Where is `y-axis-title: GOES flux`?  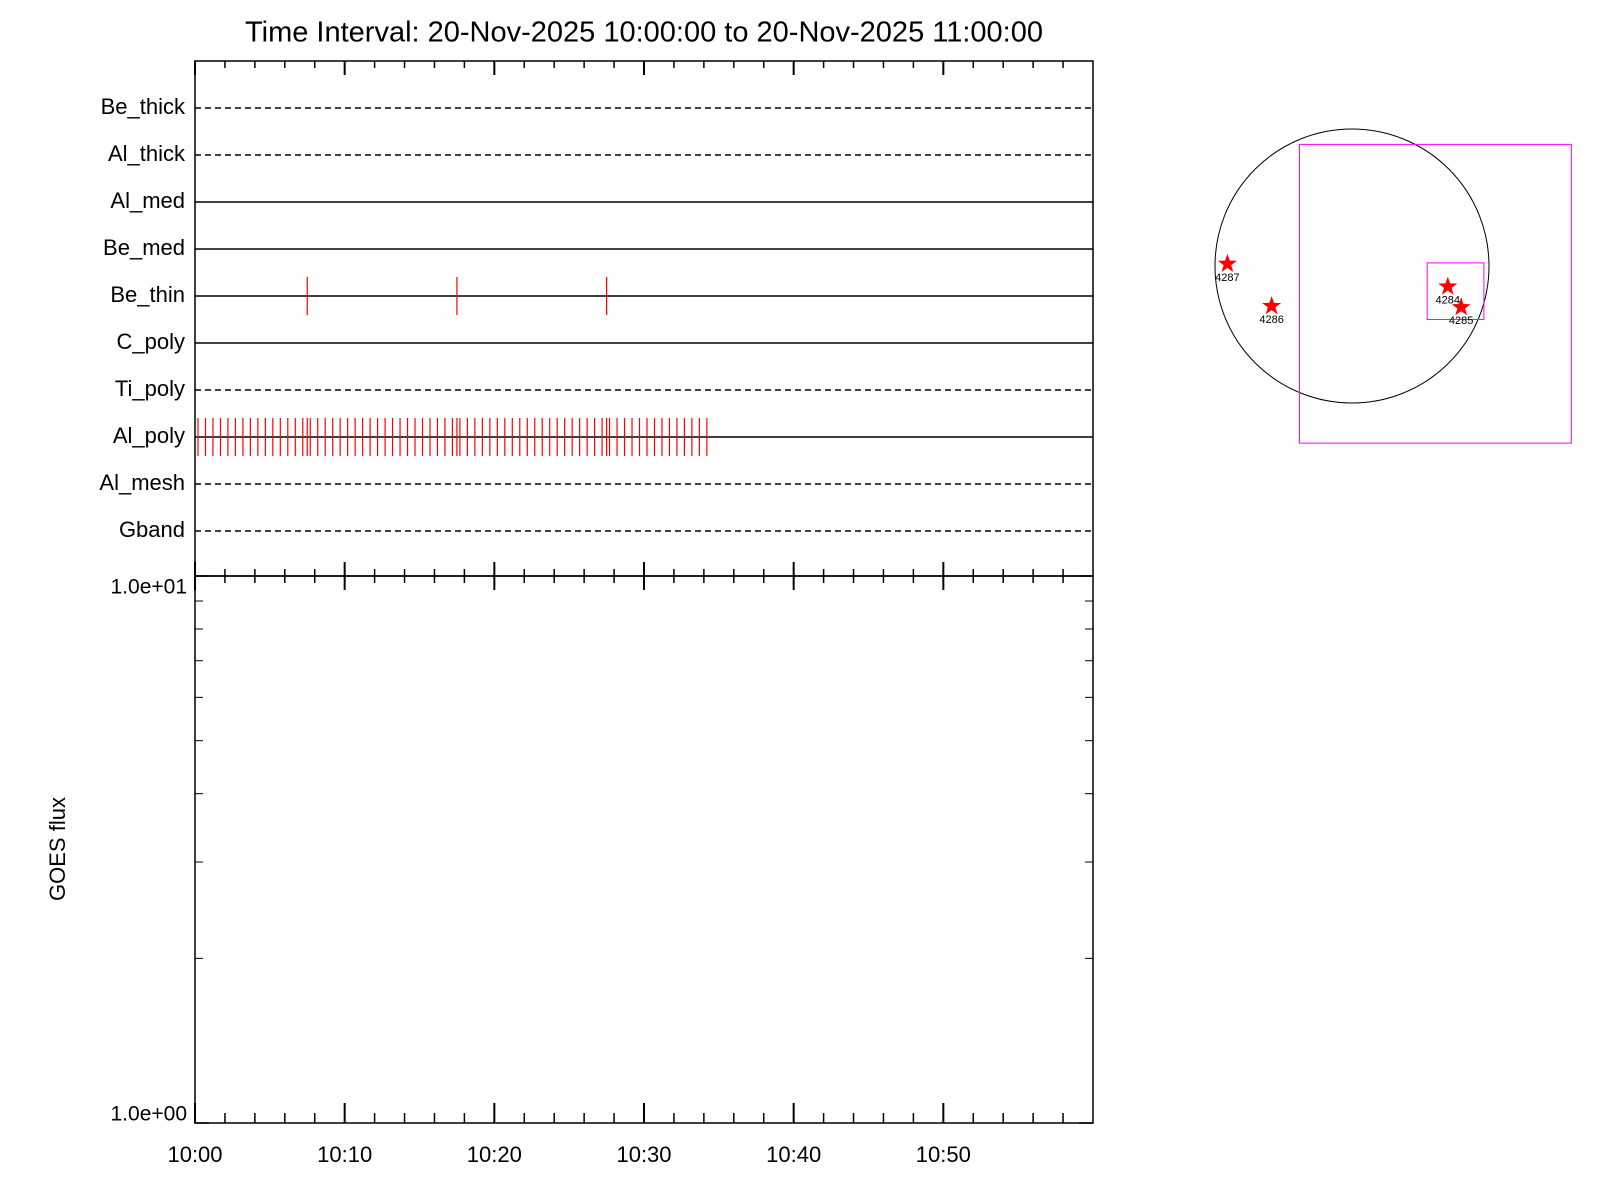
y-axis-title: GOES flux is located at coordinates (57, 849).